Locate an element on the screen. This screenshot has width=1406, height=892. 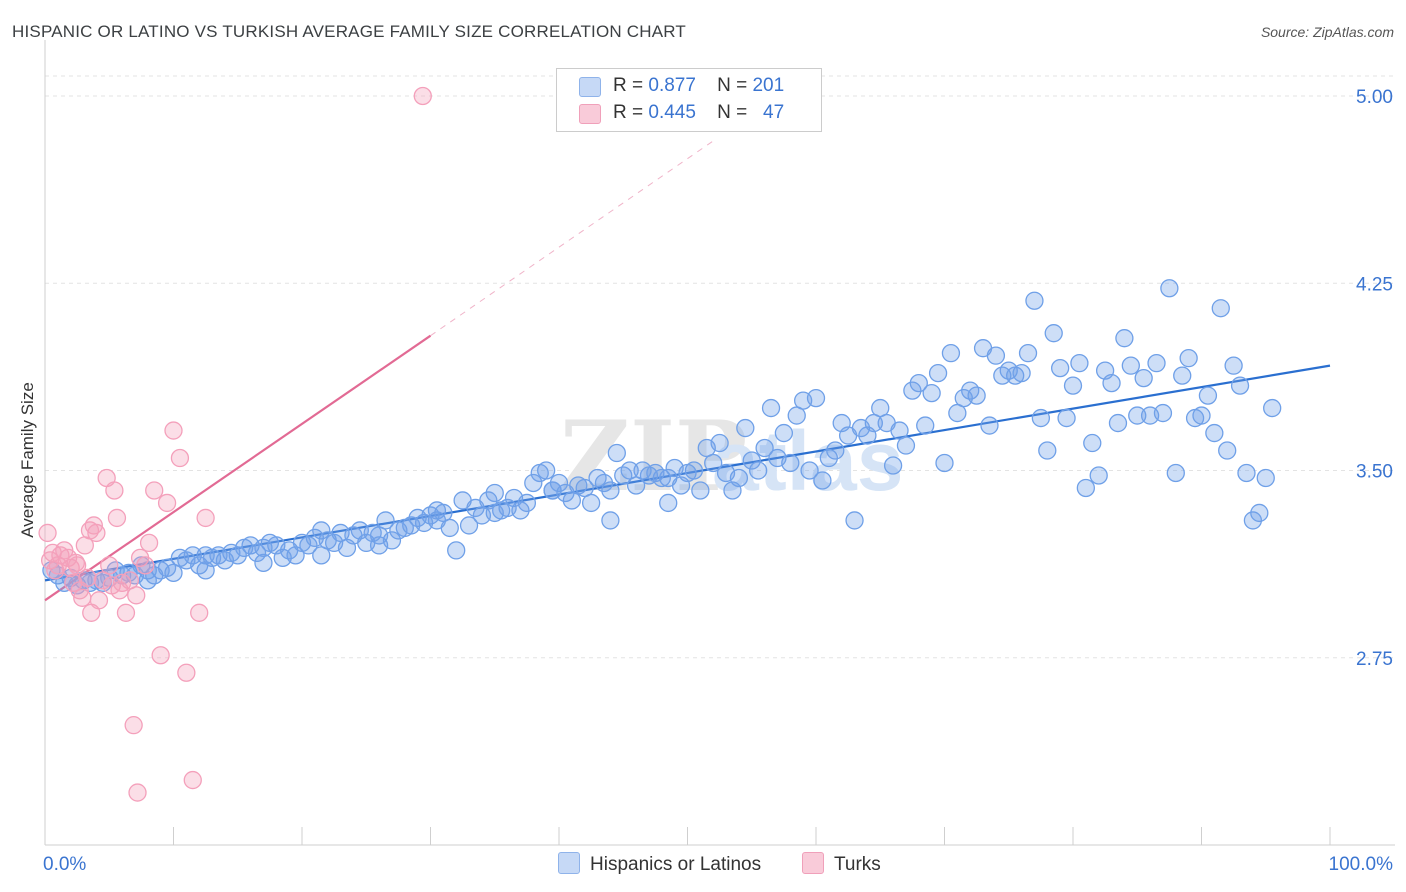
n-value: 201 is located at coordinates (768, 85).